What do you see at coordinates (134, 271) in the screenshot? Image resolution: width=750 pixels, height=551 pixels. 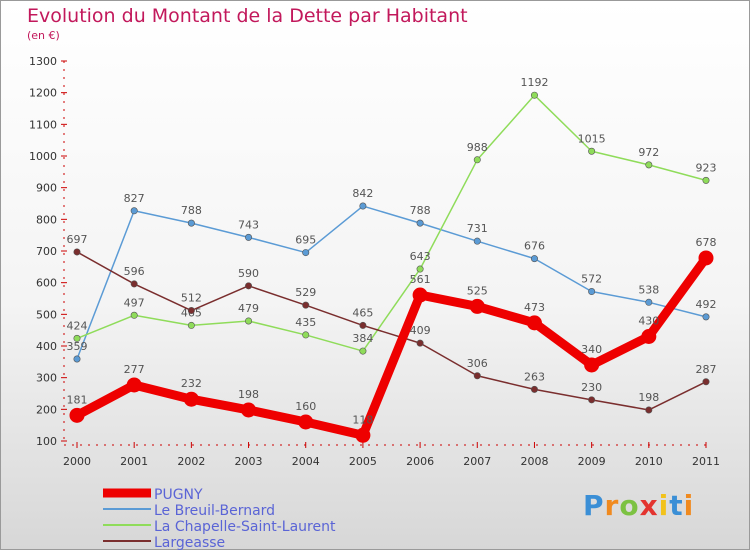 I see `data-label: 596` at bounding box center [134, 271].